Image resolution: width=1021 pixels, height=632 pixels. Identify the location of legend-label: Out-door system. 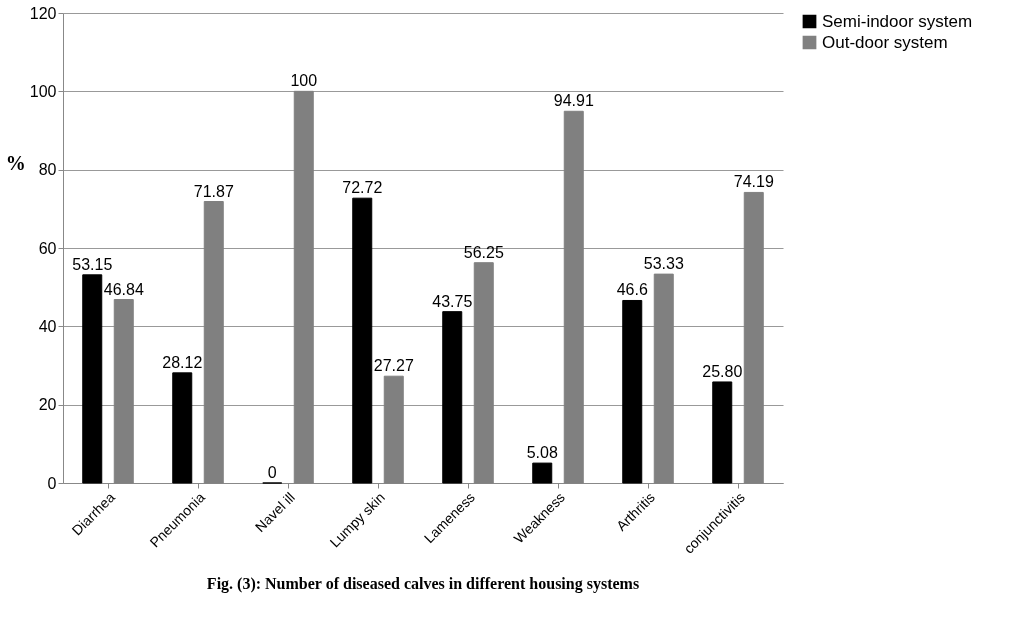
(885, 42).